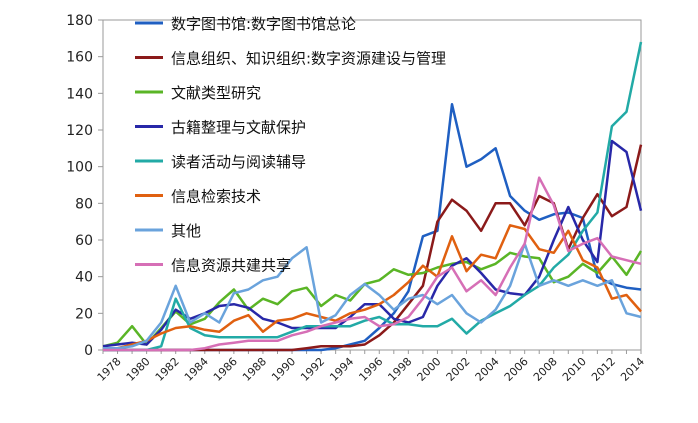 The width and height of the screenshot is (698, 423). I want to click on legend-label-1: 数字图书馆:数字图书馆总论, so click(263, 24).